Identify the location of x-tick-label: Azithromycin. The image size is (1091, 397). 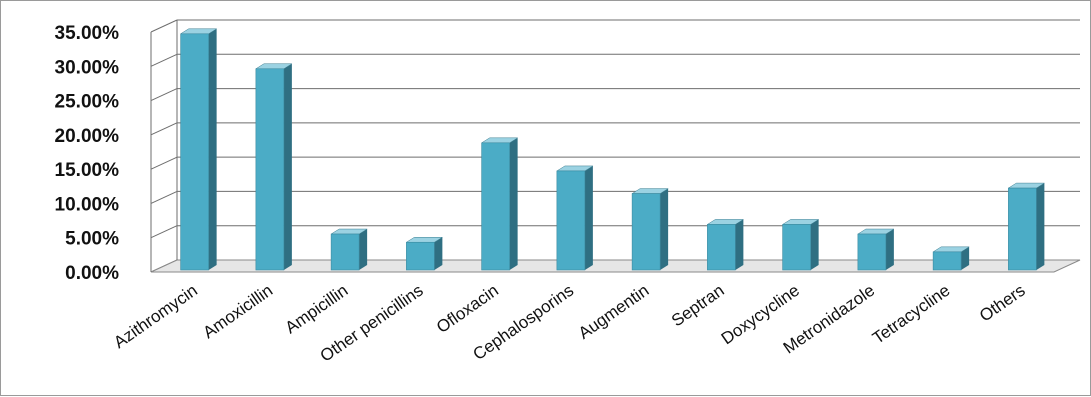
(155, 316).